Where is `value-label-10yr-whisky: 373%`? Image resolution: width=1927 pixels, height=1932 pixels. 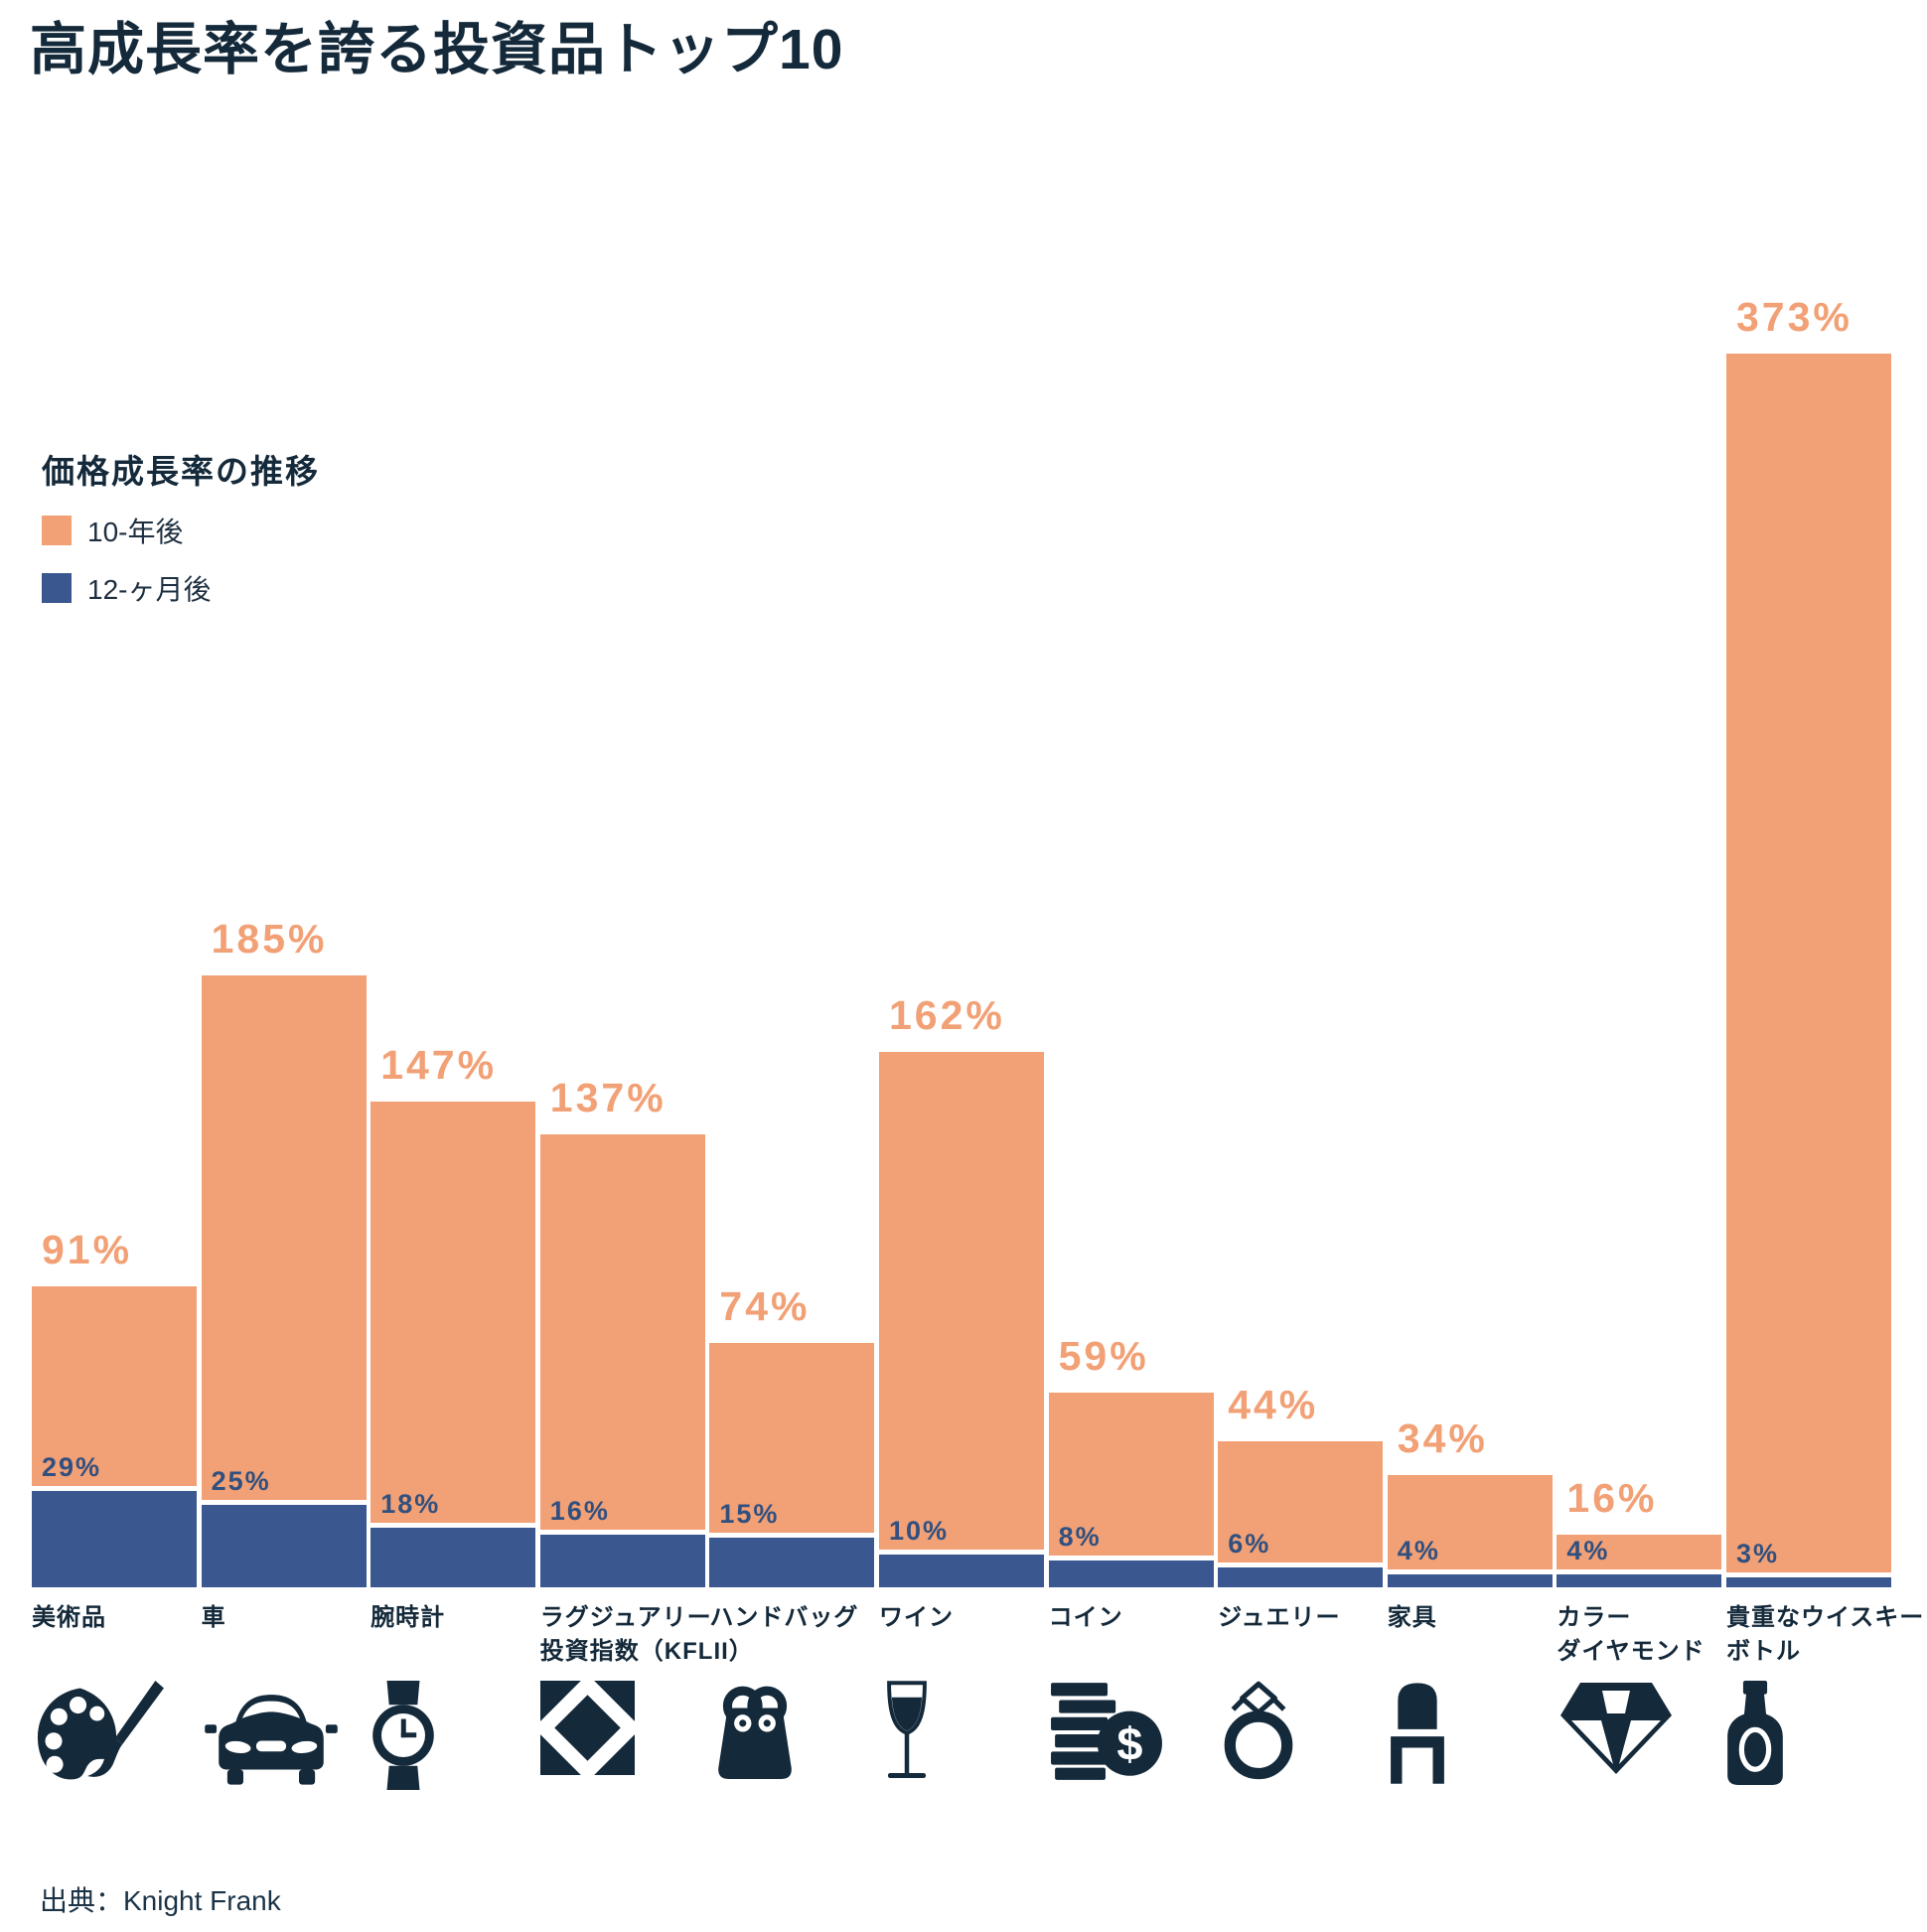
value-label-10yr-whisky: 373% is located at coordinates (1795, 316).